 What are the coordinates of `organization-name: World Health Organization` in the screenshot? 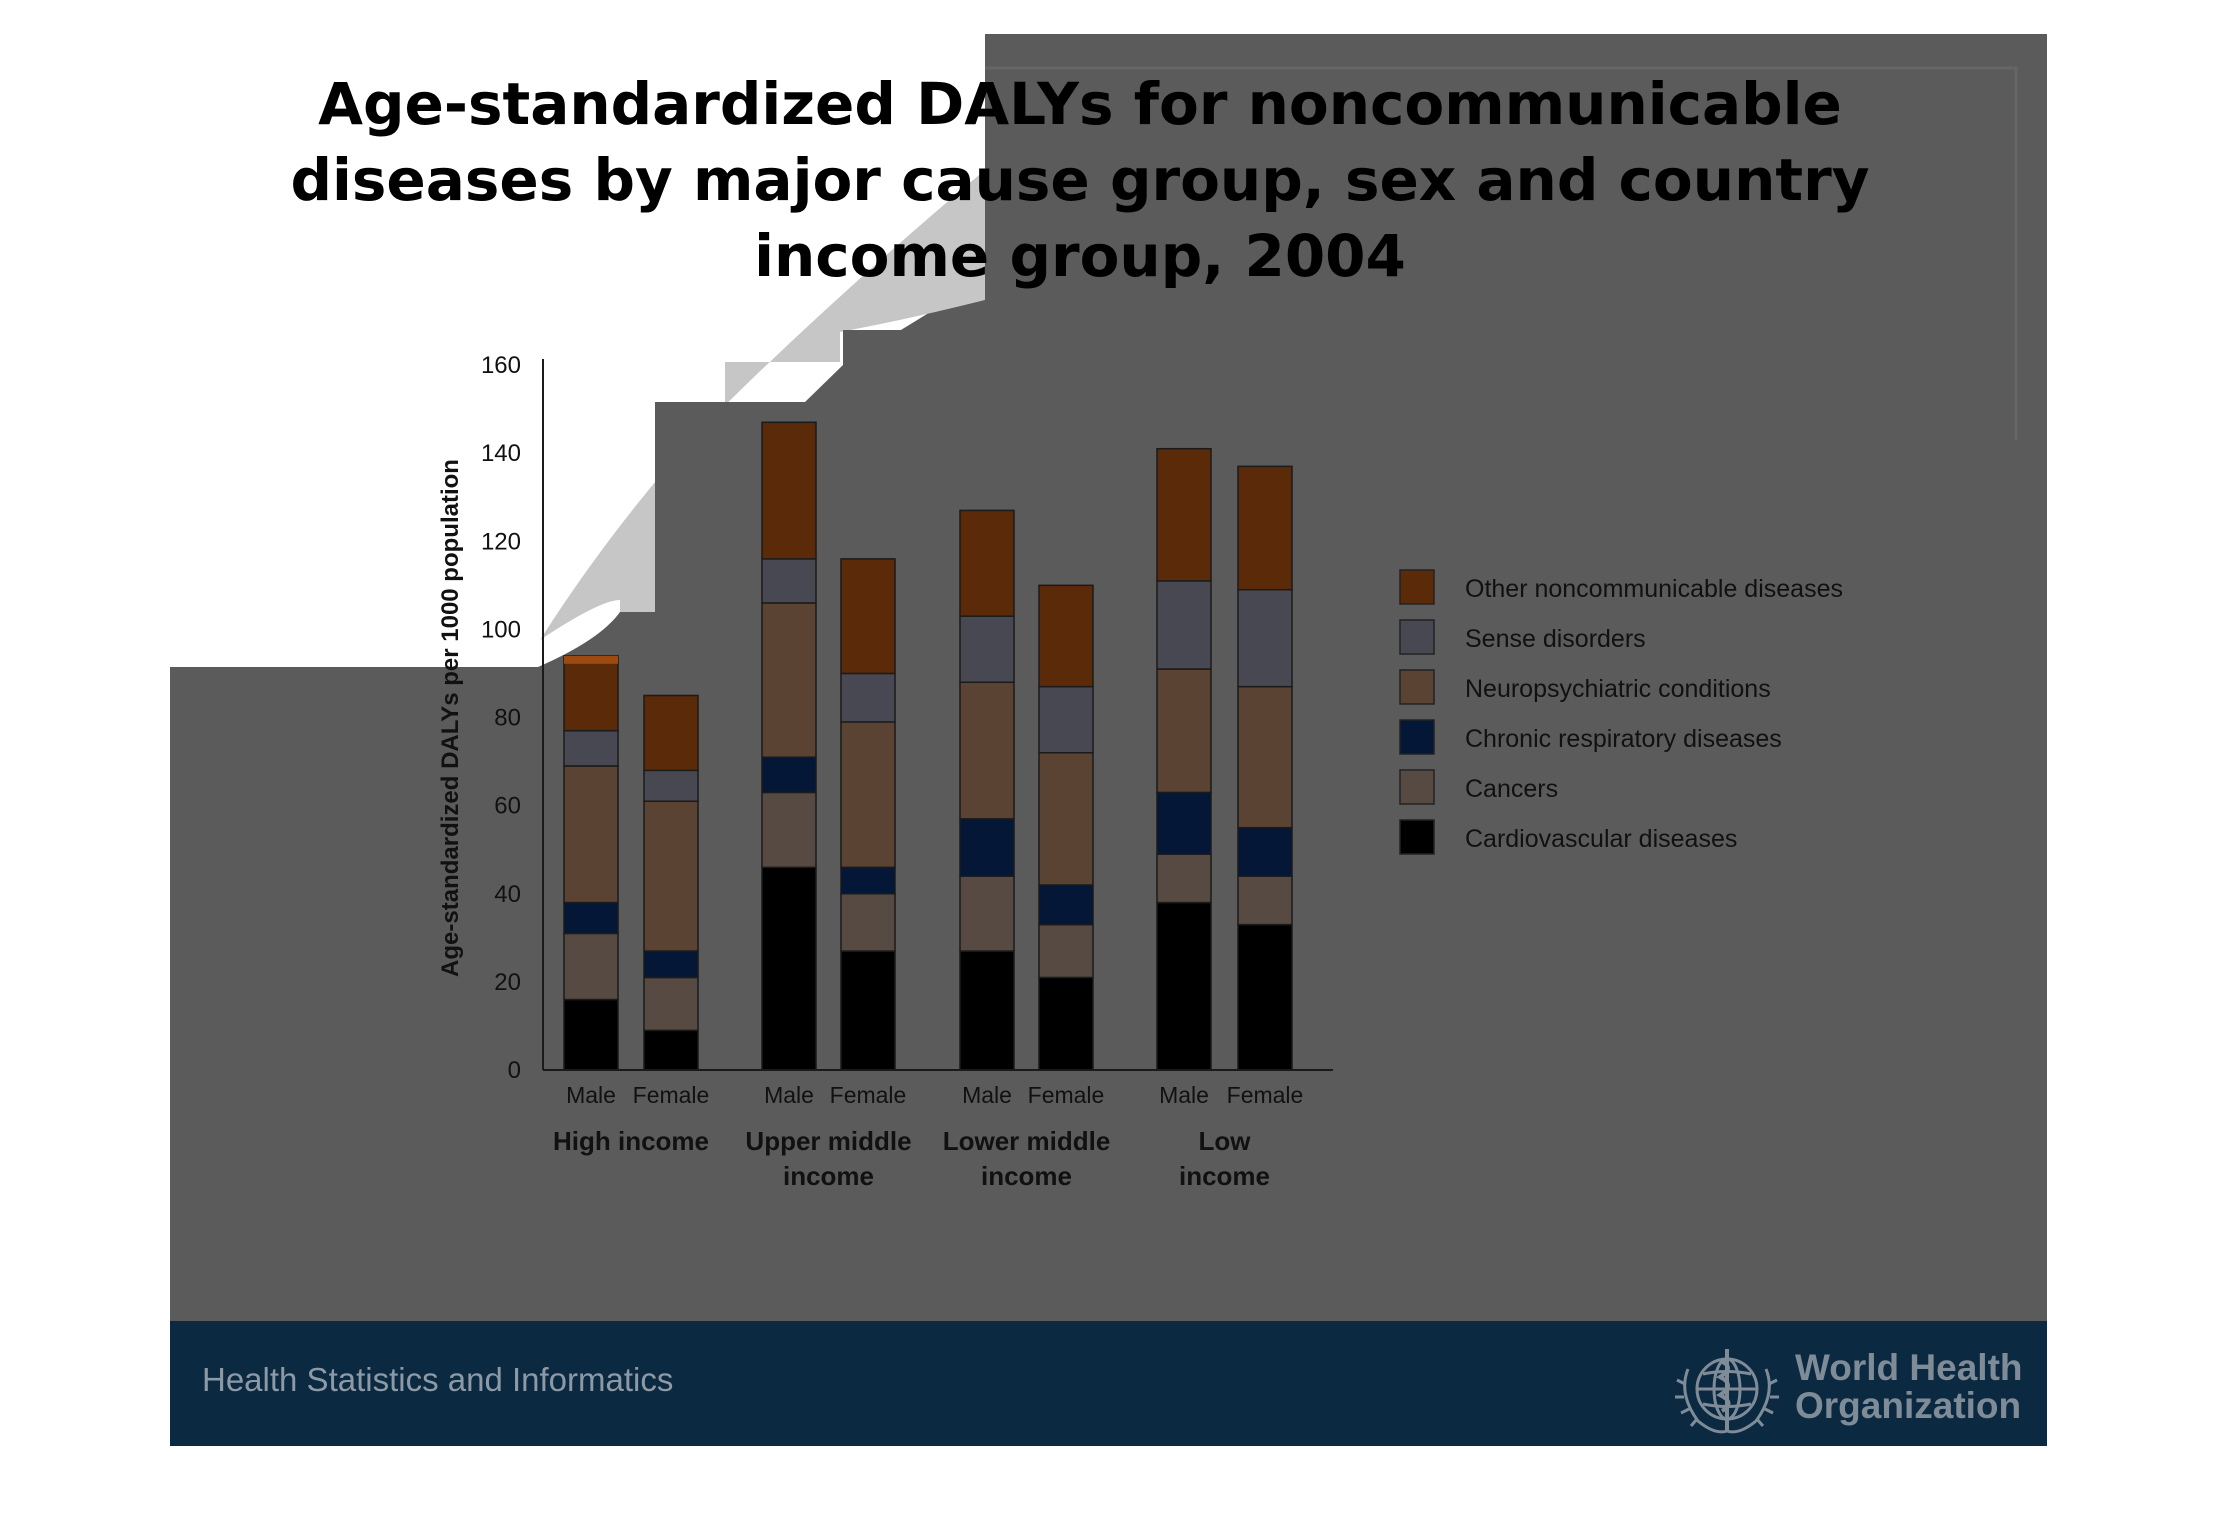 It's located at (1909, 1387).